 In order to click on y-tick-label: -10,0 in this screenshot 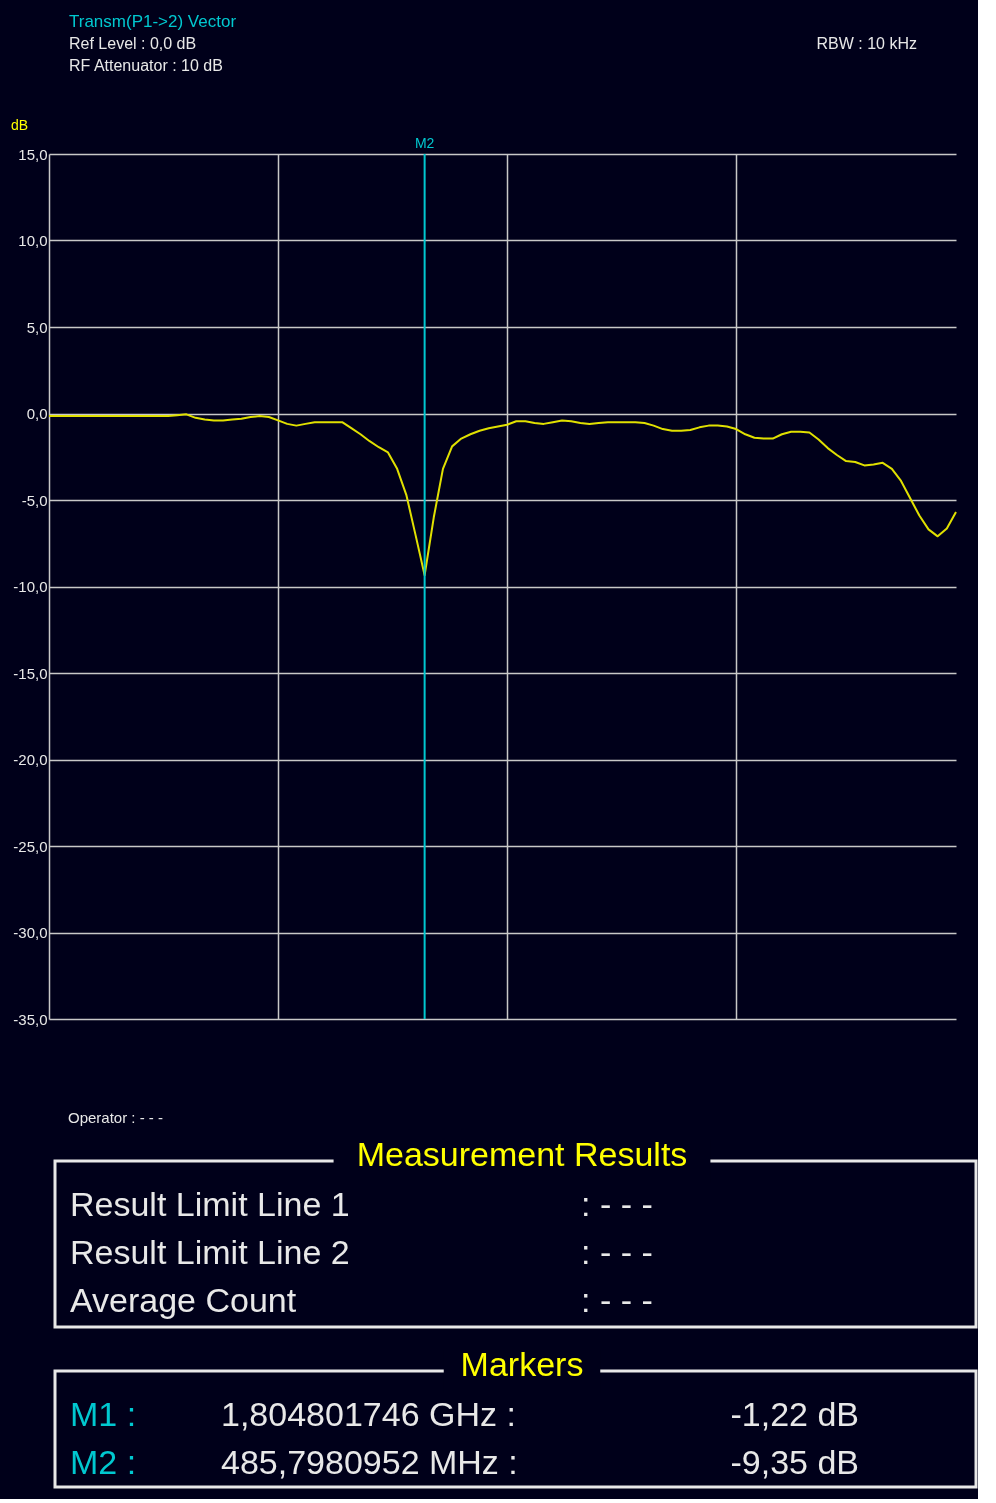, I will do `click(30, 586)`.